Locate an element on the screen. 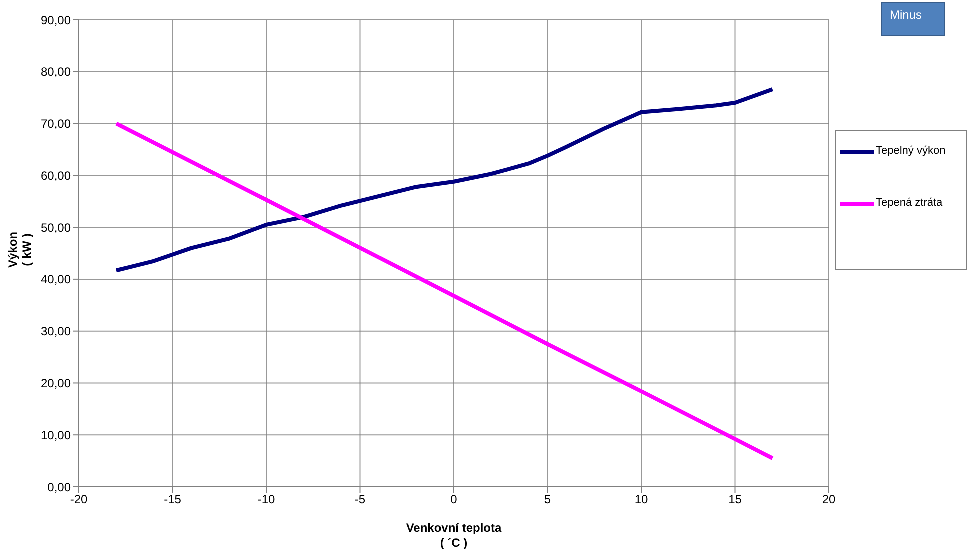  button: Minus is located at coordinates (913, 19).